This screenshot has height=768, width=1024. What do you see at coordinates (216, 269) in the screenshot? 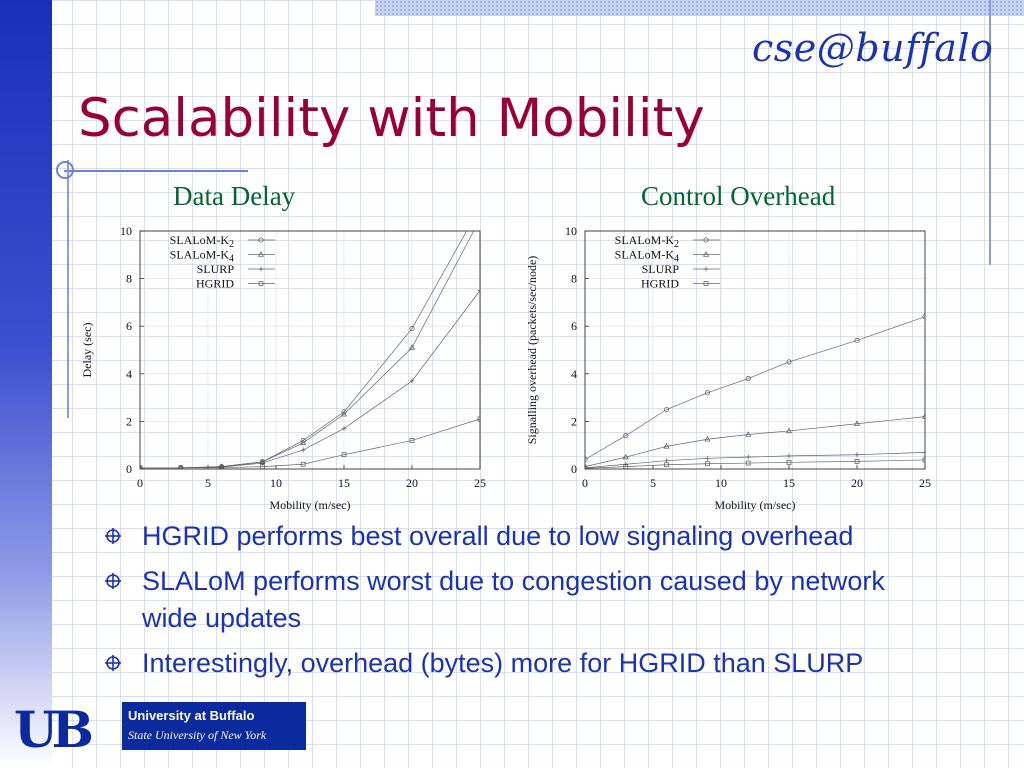
I see `legend-label: SLURP` at bounding box center [216, 269].